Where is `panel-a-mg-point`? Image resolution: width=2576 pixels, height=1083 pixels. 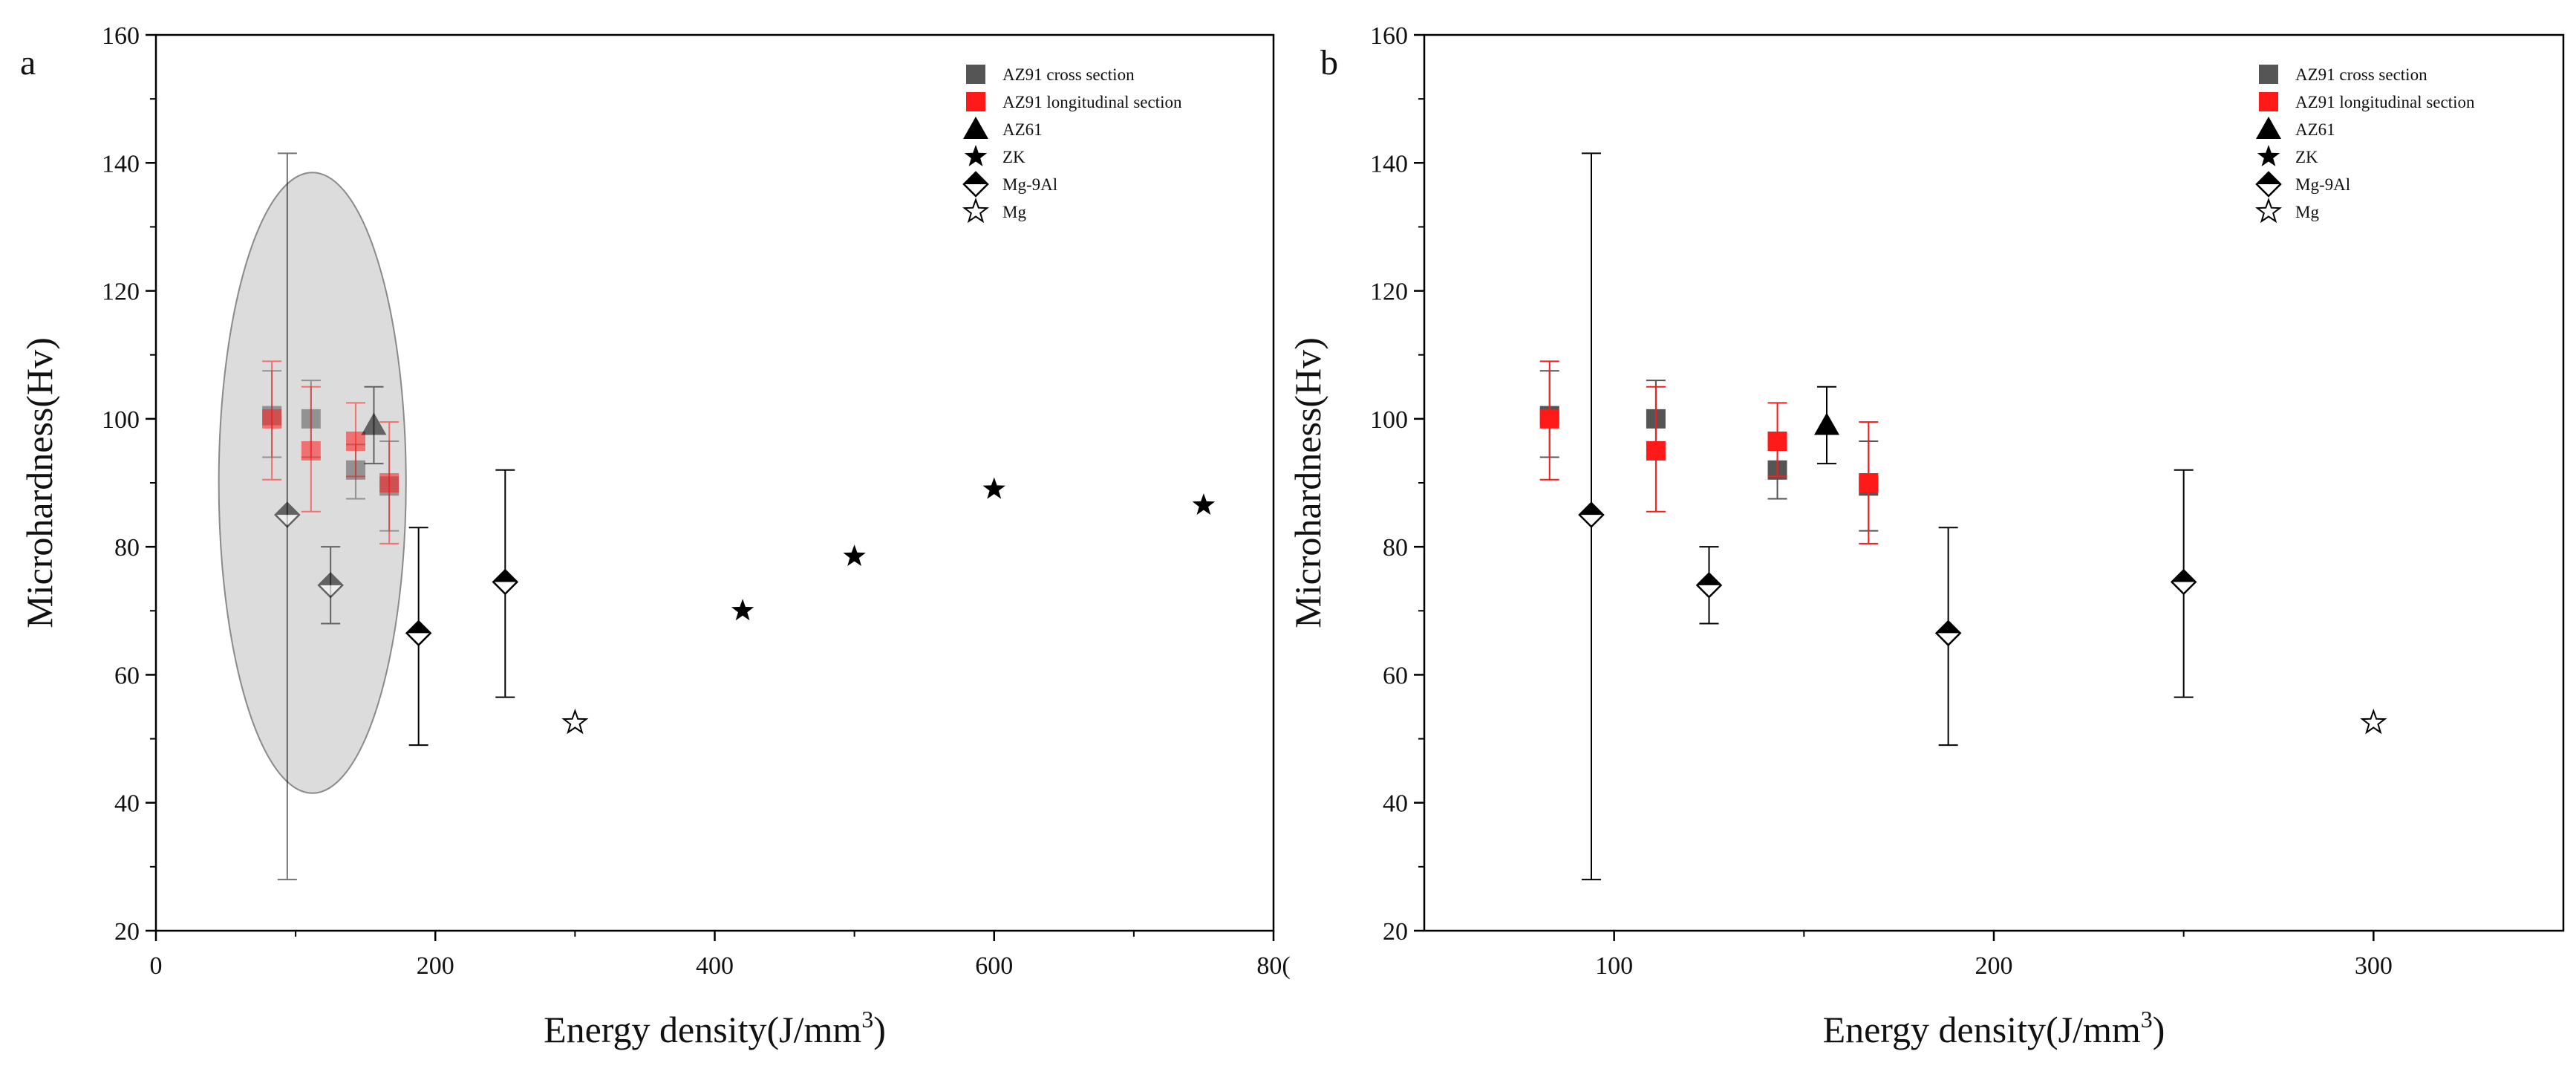
panel-a-mg-point is located at coordinates (575, 721).